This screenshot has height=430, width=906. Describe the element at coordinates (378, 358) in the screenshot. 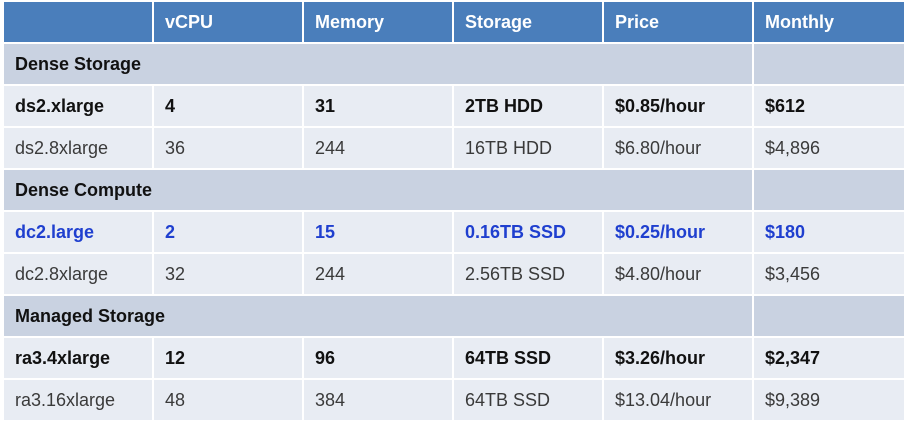

I see `cell-memory: 96` at that location.